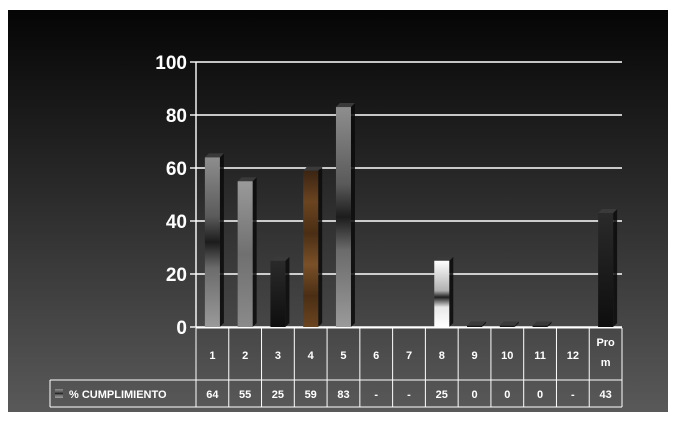 This screenshot has width=676, height=423. I want to click on category-label-7: 7, so click(409, 356).